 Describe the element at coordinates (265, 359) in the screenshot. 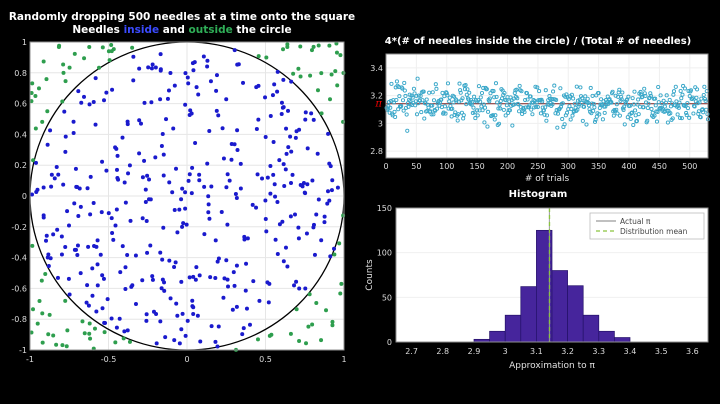

I see `svg-text: 0.5` at that location.